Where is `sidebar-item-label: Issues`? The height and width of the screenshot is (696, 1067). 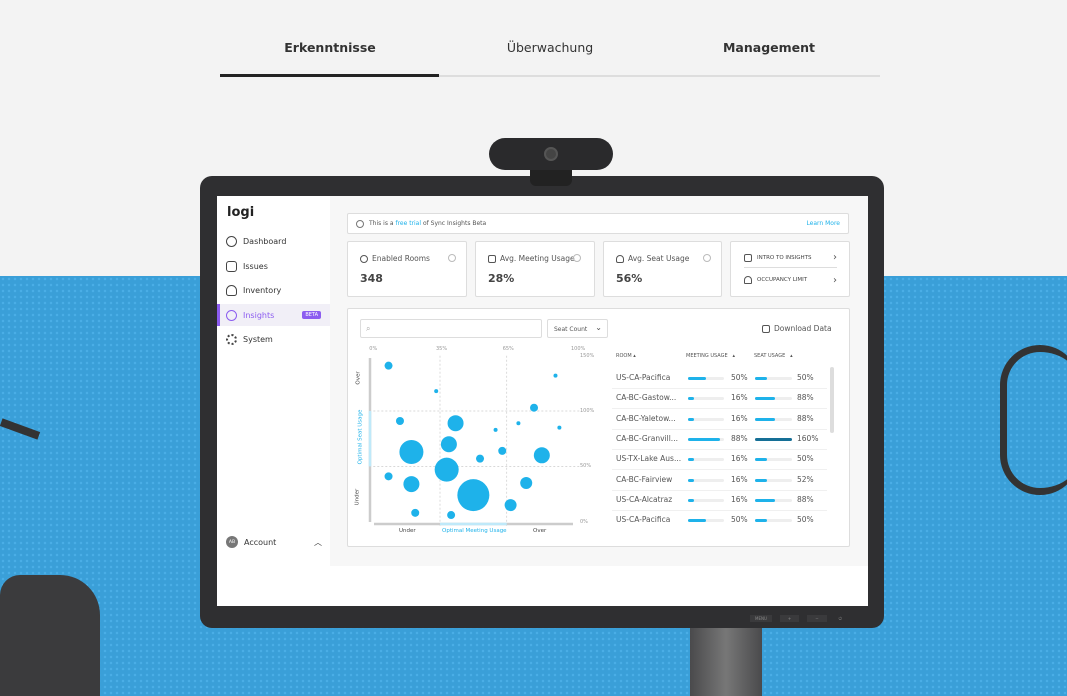 sidebar-item-label: Issues is located at coordinates (255, 266).